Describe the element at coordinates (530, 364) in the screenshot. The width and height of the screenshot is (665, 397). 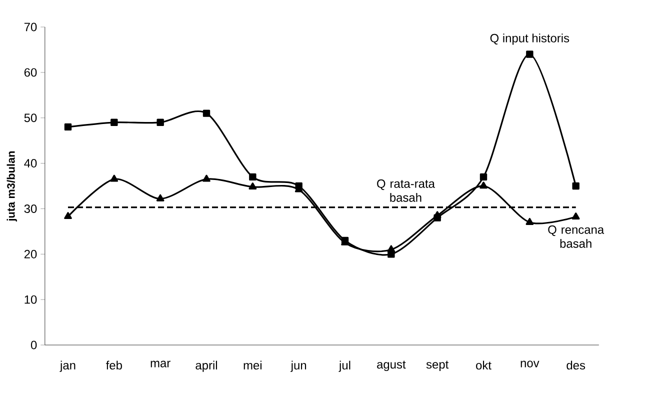
I see `x-tick-label: nov` at that location.